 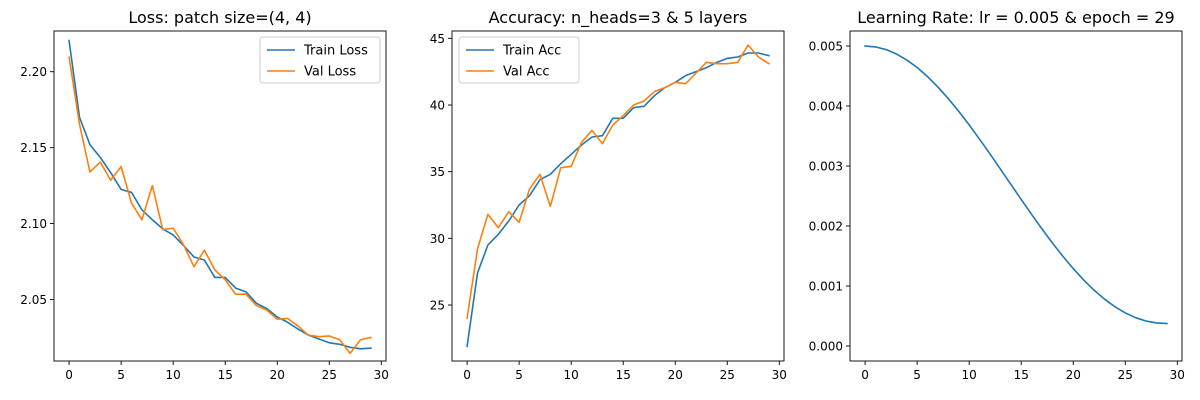 What do you see at coordinates (826, 287) in the screenshot?
I see `y-tick-label: 0.001` at bounding box center [826, 287].